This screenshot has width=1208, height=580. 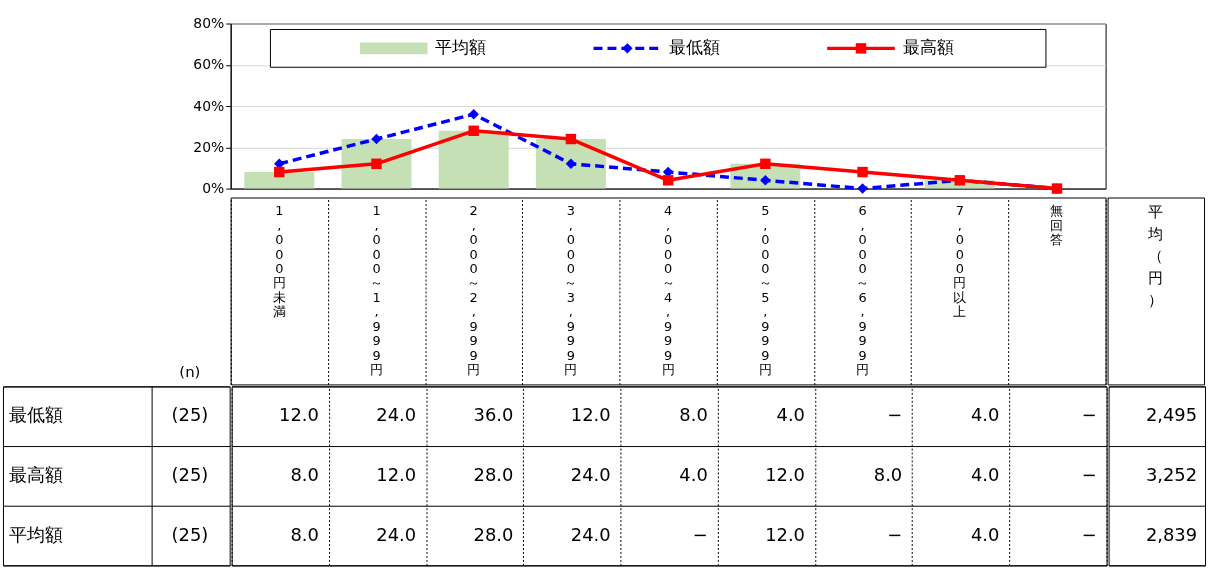 I want to click on category-label: 2,000～2,999円, so click(x=474, y=290).